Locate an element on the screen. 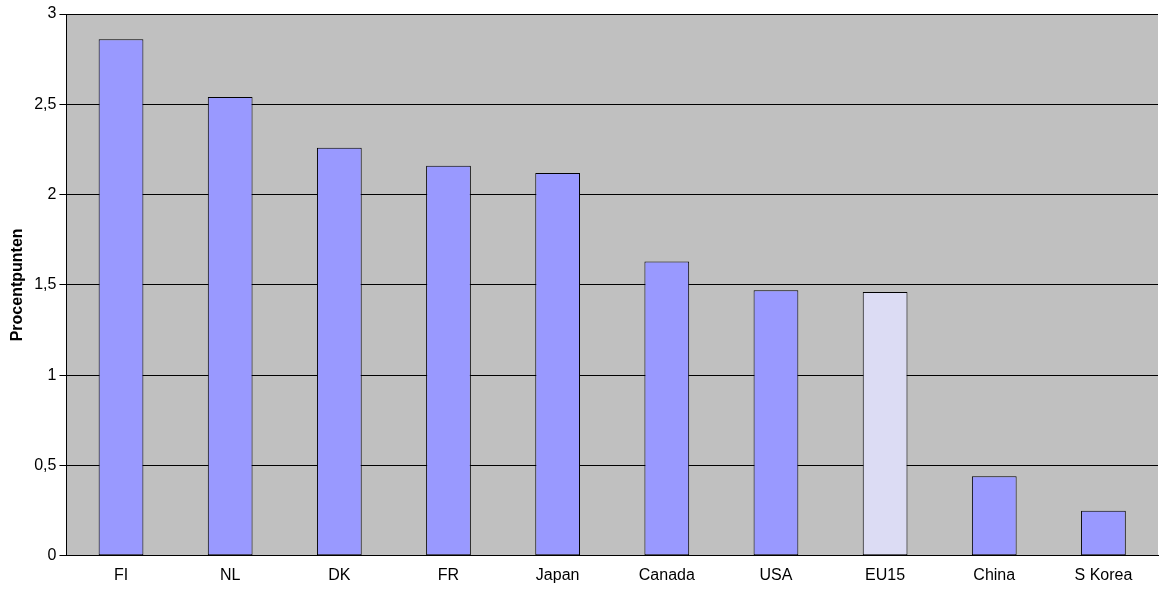  x-tick-label: S Korea is located at coordinates (1103, 574).